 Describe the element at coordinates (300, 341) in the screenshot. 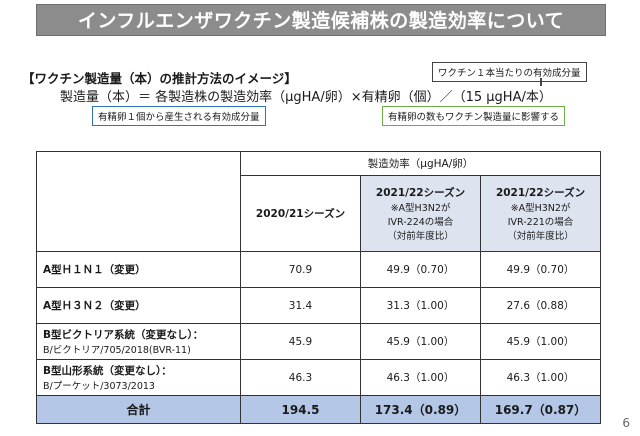

I see `cell-value: 45.9` at that location.